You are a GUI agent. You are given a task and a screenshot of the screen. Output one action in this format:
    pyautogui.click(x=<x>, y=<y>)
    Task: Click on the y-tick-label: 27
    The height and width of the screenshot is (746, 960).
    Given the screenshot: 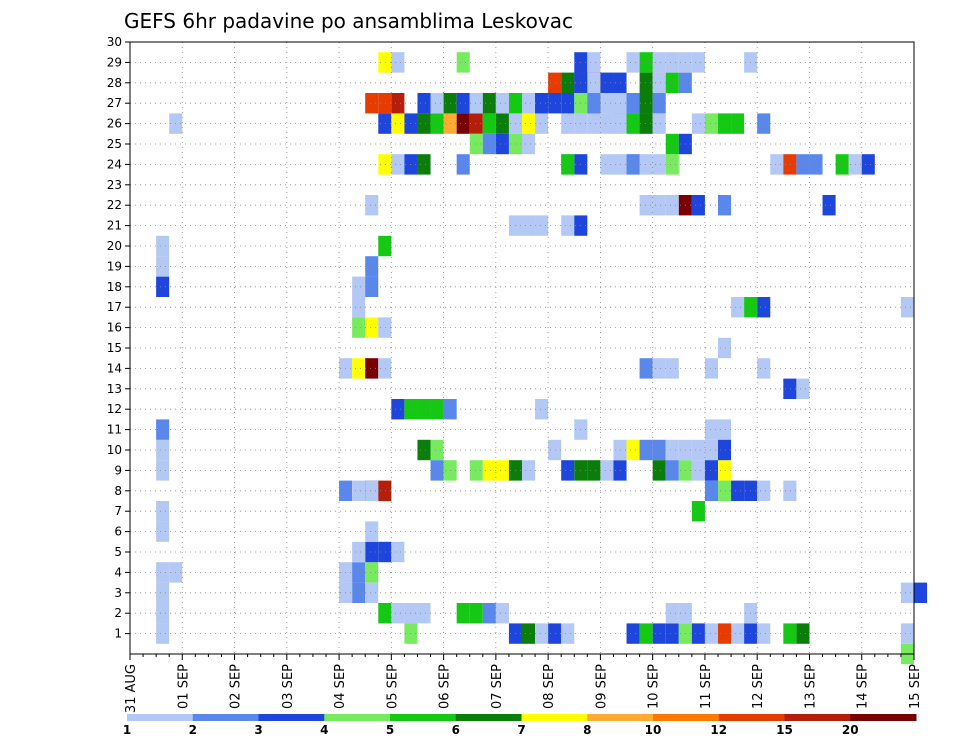 What is the action you would take?
    pyautogui.click(x=114, y=103)
    